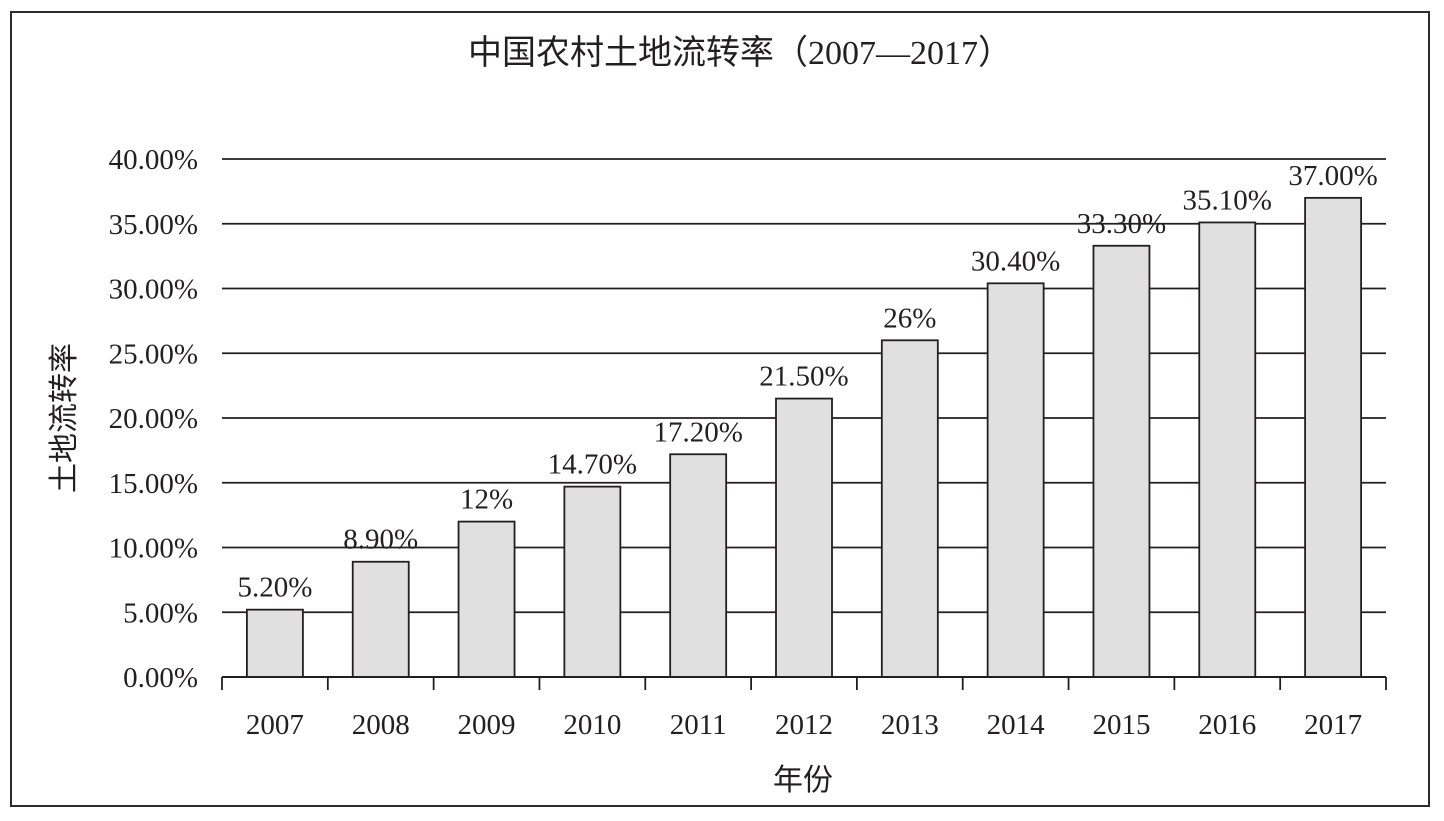 This screenshot has width=1444, height=821. I want to click on bar-2015, so click(1121, 461).